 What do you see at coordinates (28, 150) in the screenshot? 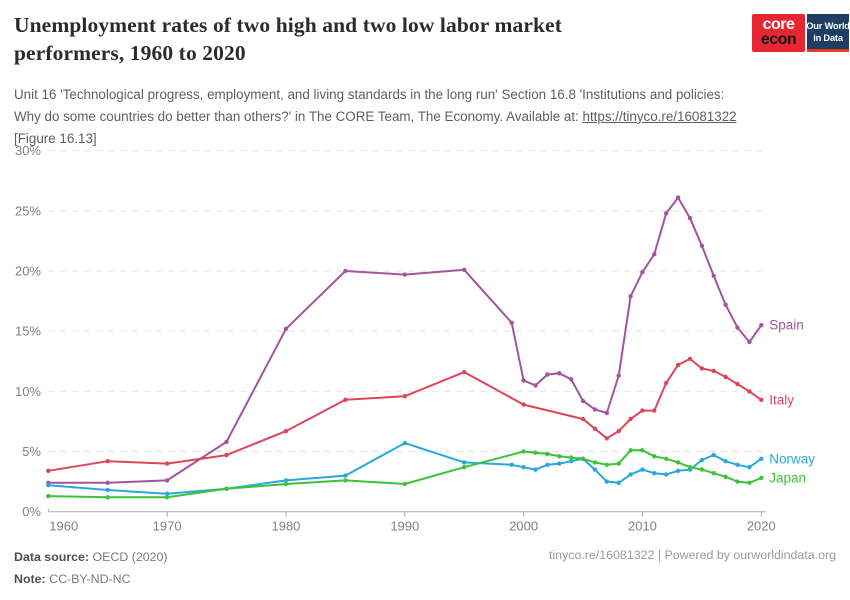
I see `y-tick-label-30: 30%` at bounding box center [28, 150].